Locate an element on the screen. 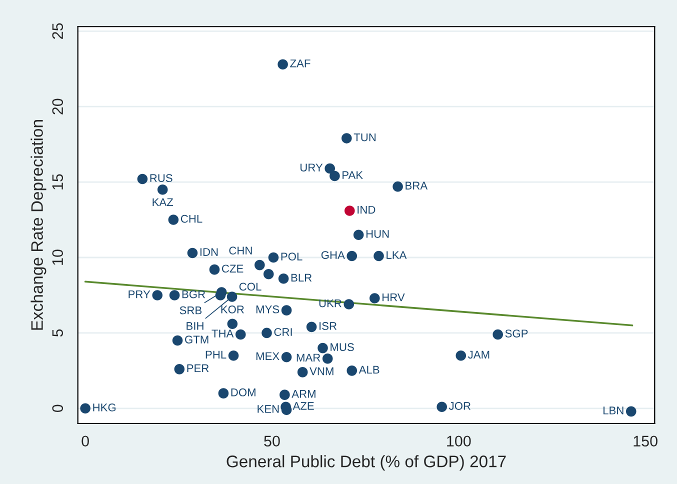 Image resolution: width=677 pixels, height=484 pixels. annotation: SGP is located at coordinates (516, 334).